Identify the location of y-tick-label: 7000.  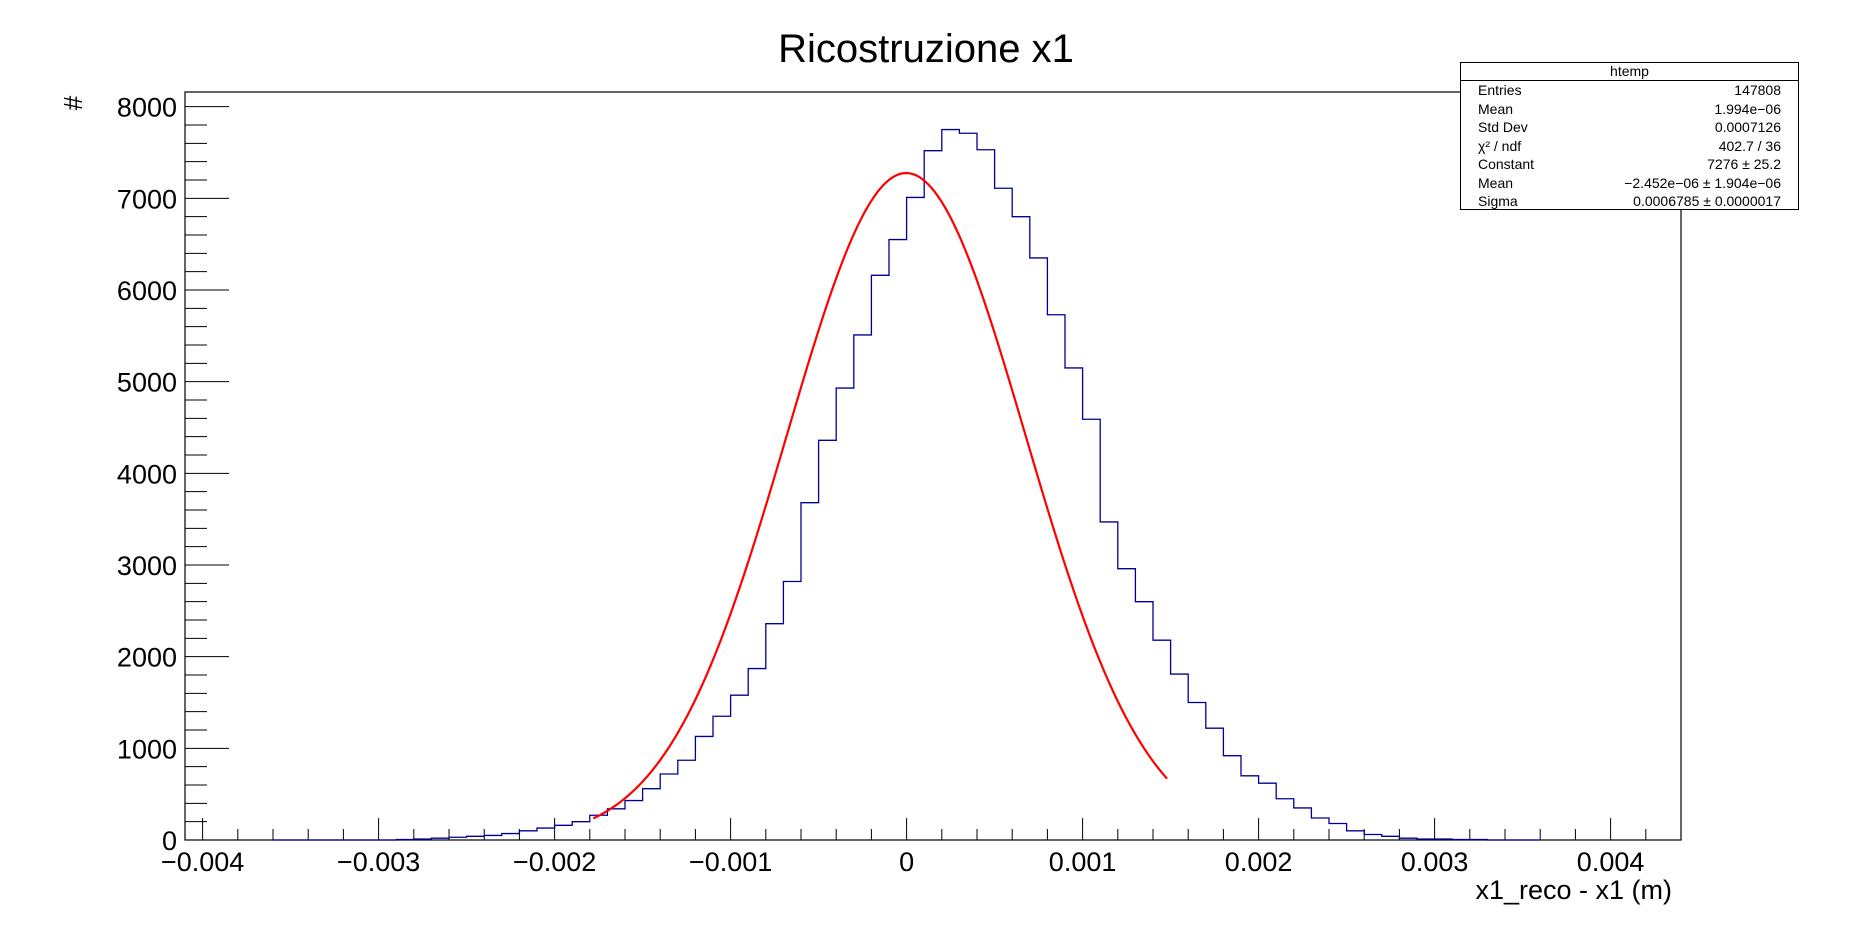
(147, 199).